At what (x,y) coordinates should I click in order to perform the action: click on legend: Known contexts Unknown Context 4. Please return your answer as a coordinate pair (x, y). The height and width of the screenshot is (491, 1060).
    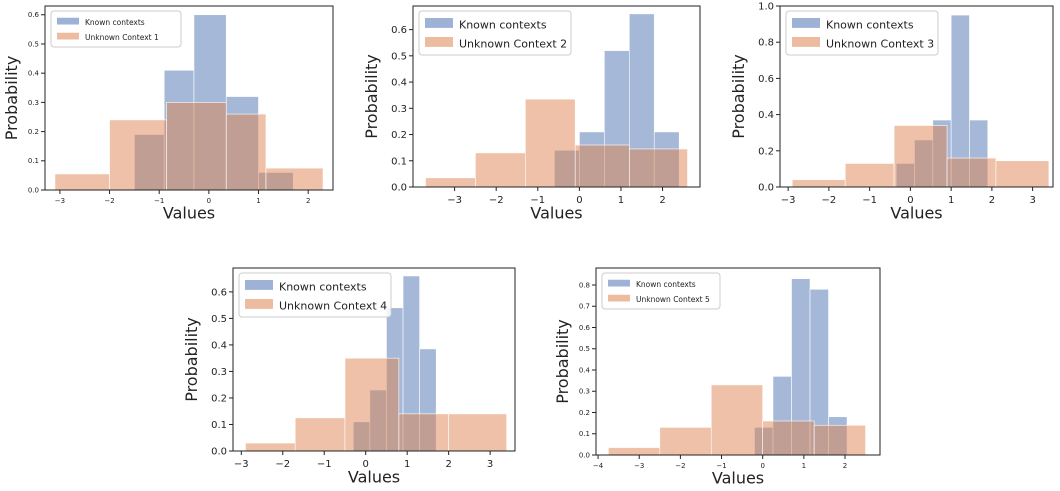
    Looking at the image, I should click on (315, 295).